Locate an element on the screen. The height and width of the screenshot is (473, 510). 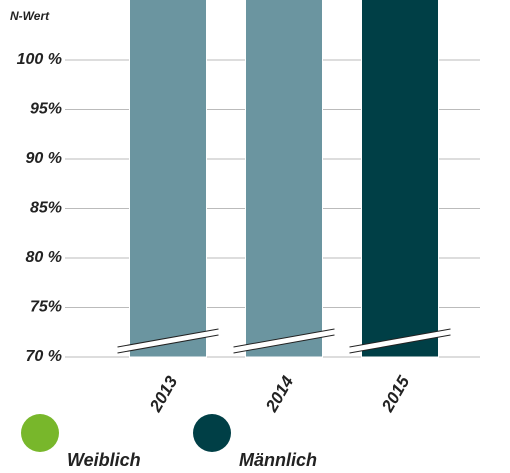
n-label: N-Wert is located at coordinates (30, 16).